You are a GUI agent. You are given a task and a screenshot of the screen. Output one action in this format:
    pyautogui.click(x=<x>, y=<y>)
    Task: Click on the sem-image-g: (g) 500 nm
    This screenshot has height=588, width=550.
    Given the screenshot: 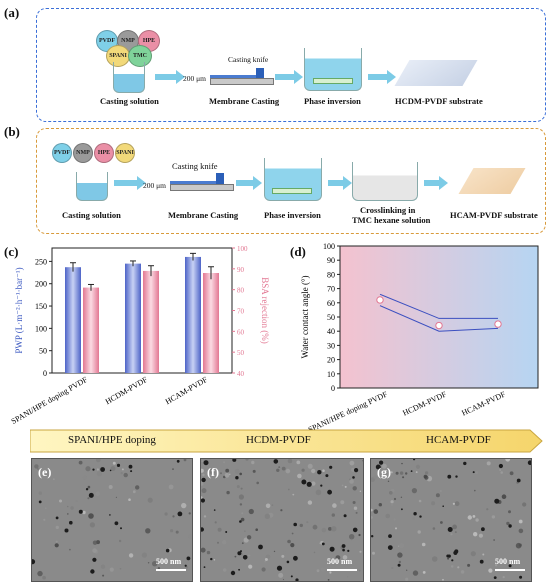 What is the action you would take?
    pyautogui.click(x=451, y=520)
    